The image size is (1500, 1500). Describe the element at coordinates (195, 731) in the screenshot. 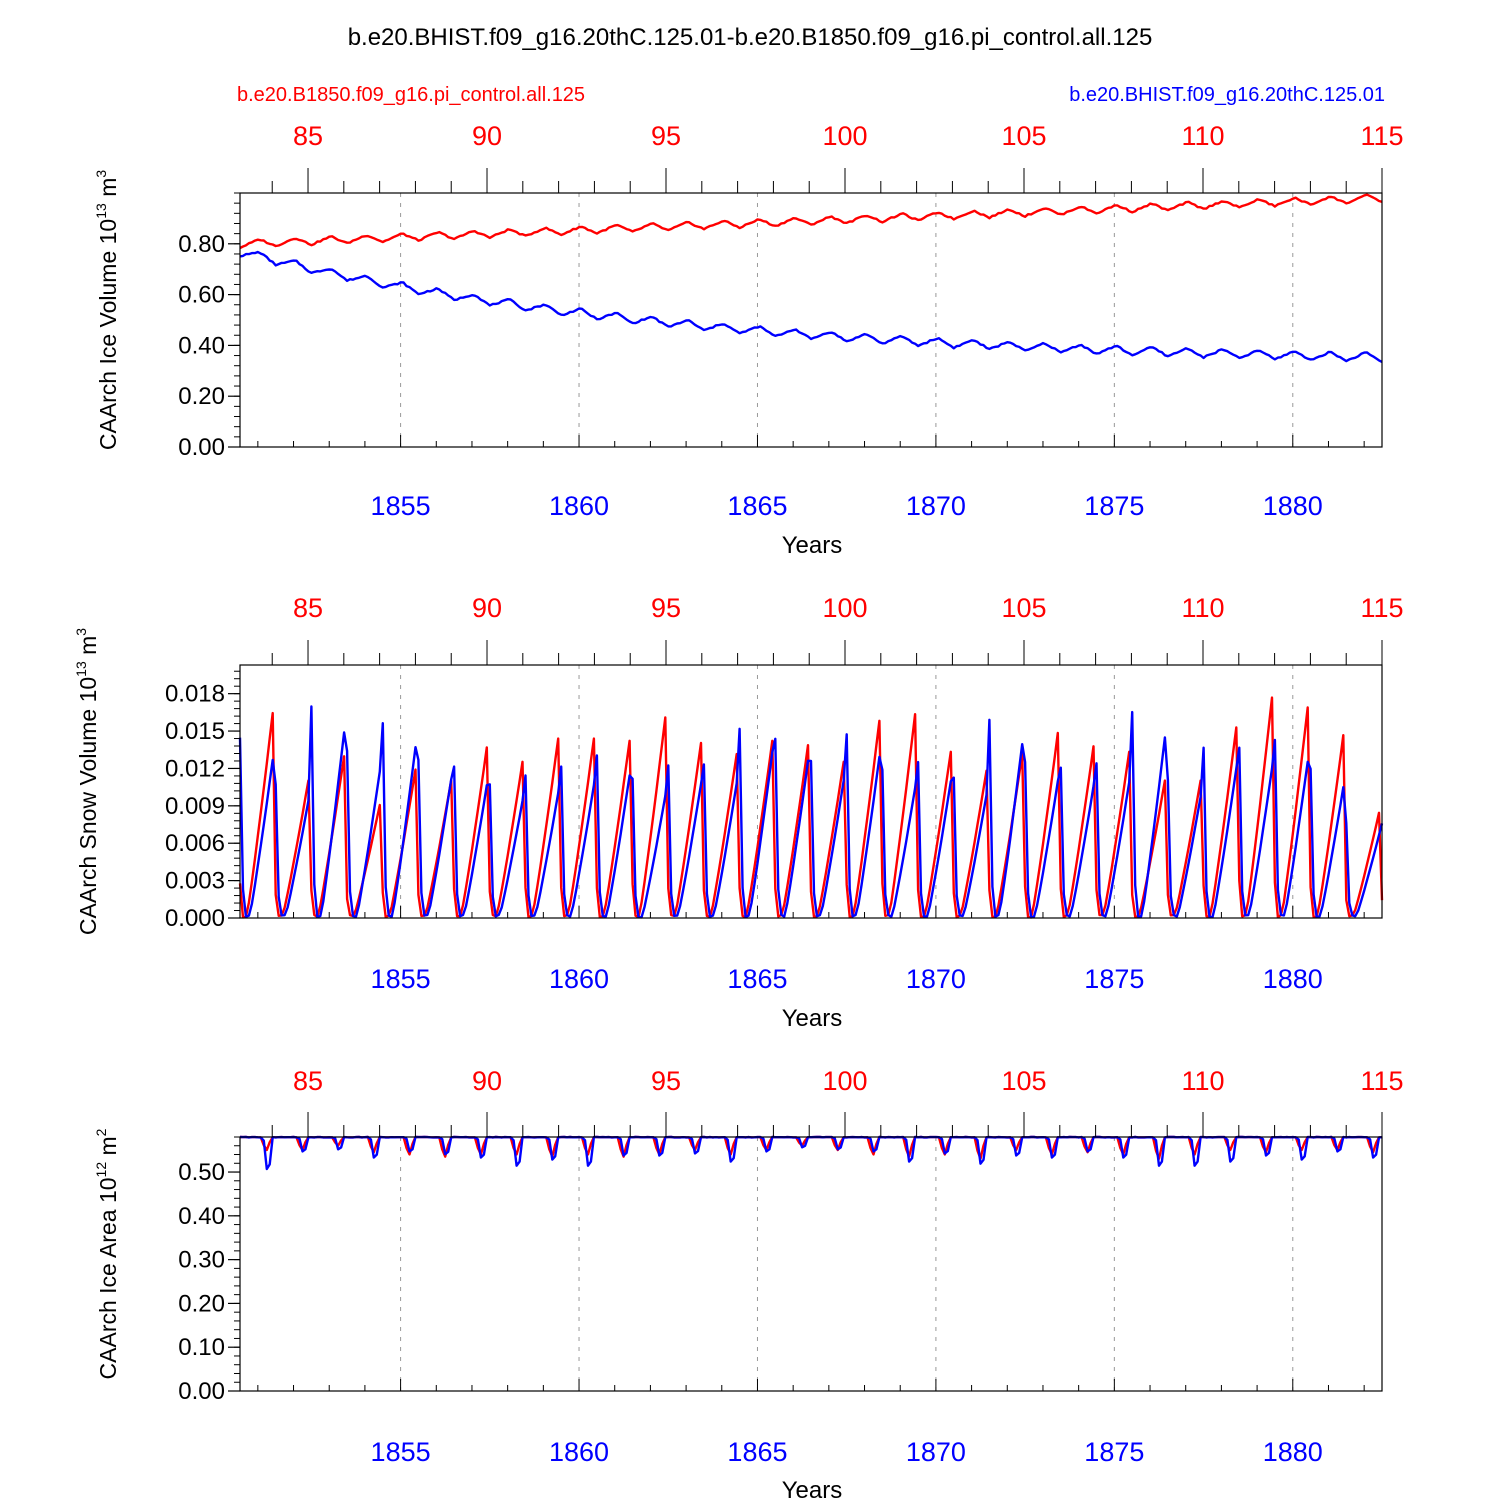

I see `y-tick-label: 0.015` at that location.